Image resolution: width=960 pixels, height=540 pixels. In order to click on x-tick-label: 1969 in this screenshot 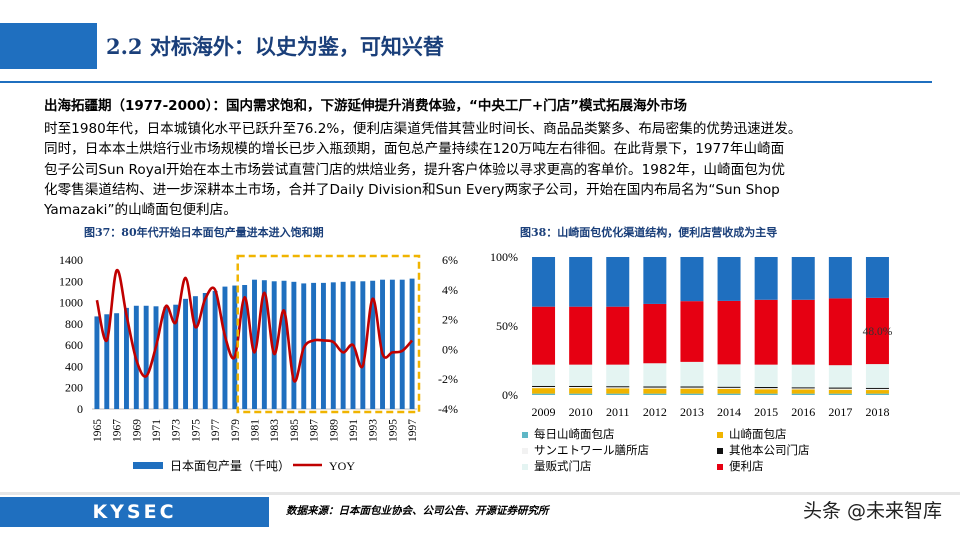, I will do `click(137, 430)`.